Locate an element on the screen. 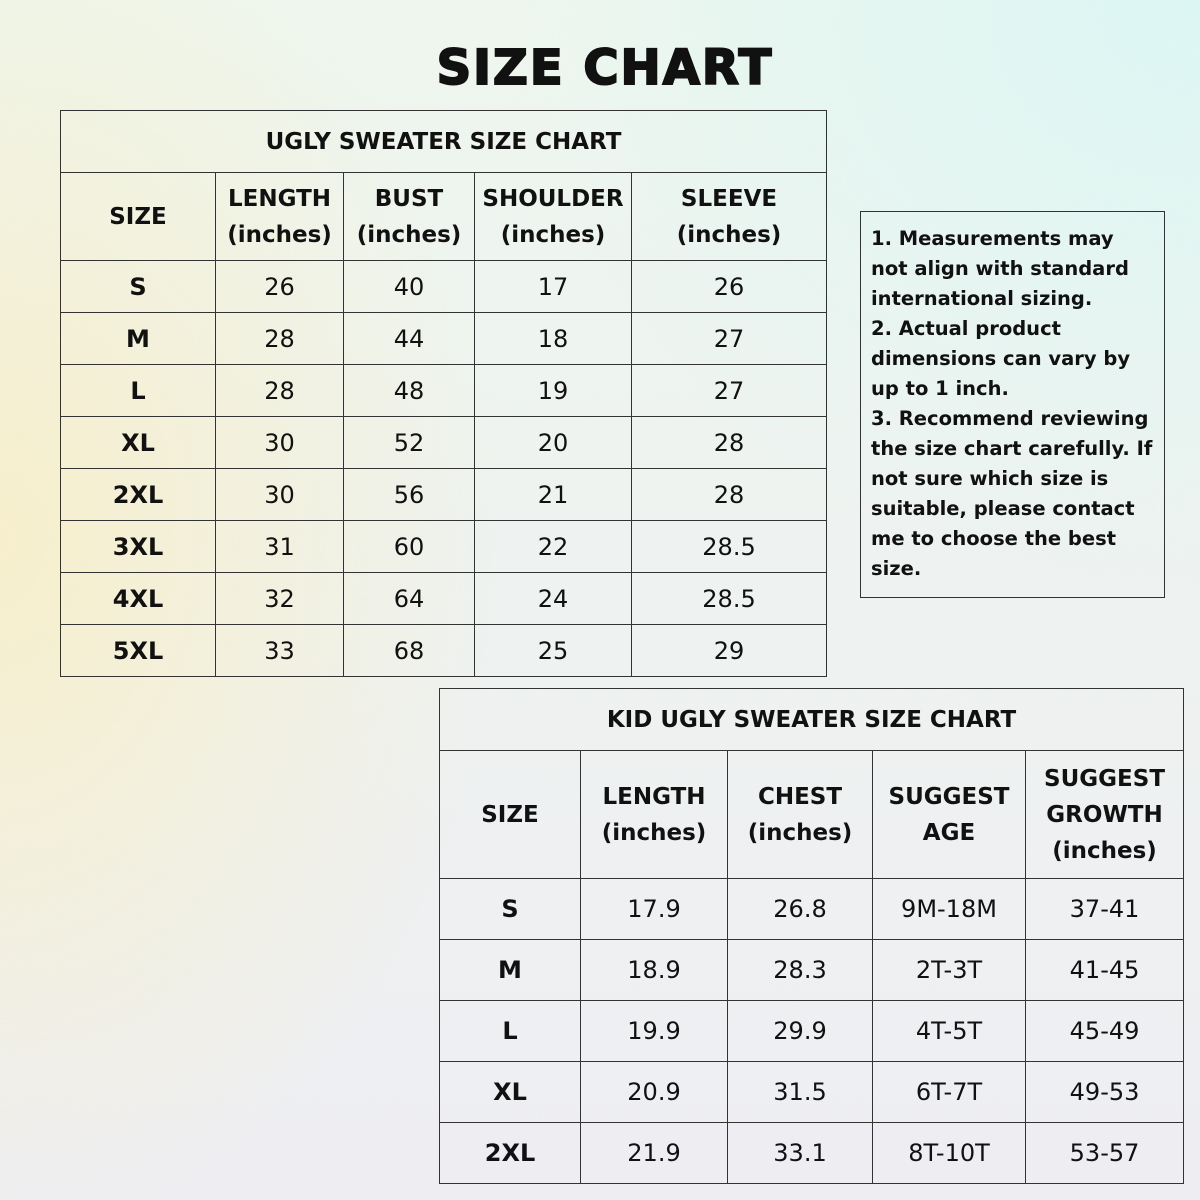 Image resolution: width=1200 pixels, height=1200 pixels. table-row: 5XL 33 68 25 29 is located at coordinates (444, 650).